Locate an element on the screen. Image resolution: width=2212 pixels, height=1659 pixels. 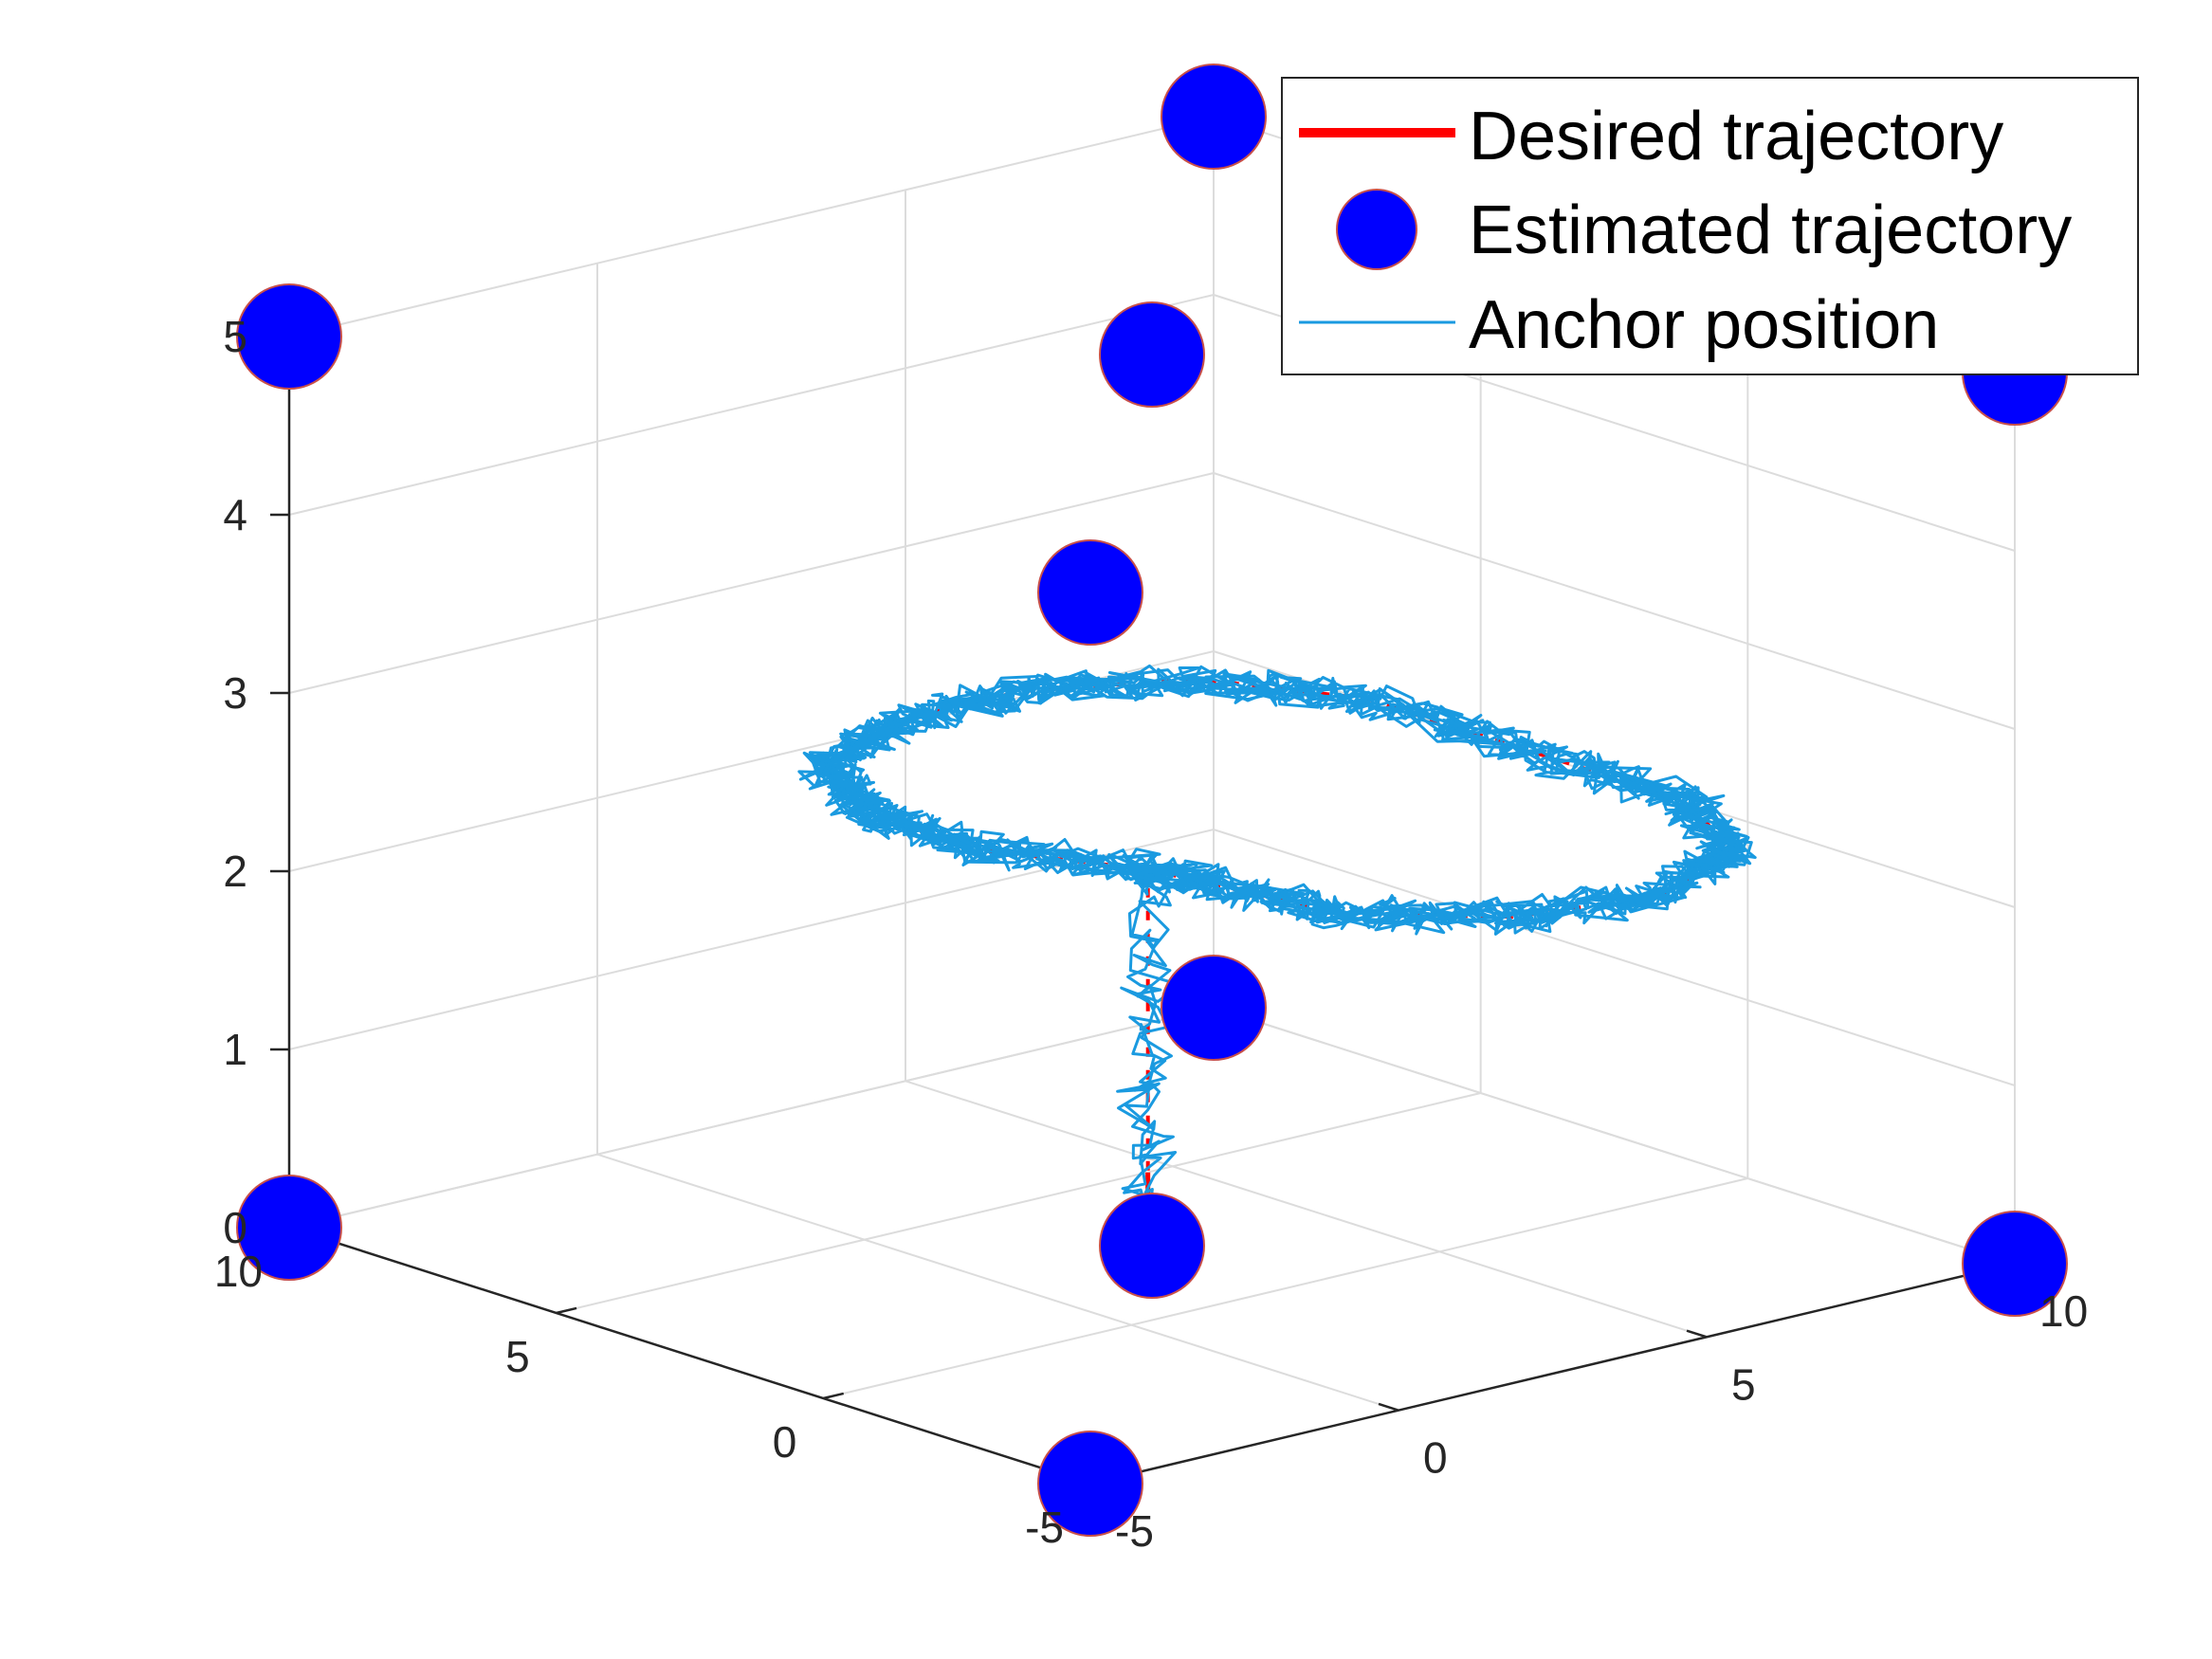
z-tick-label: 3 is located at coordinates (235, 693).